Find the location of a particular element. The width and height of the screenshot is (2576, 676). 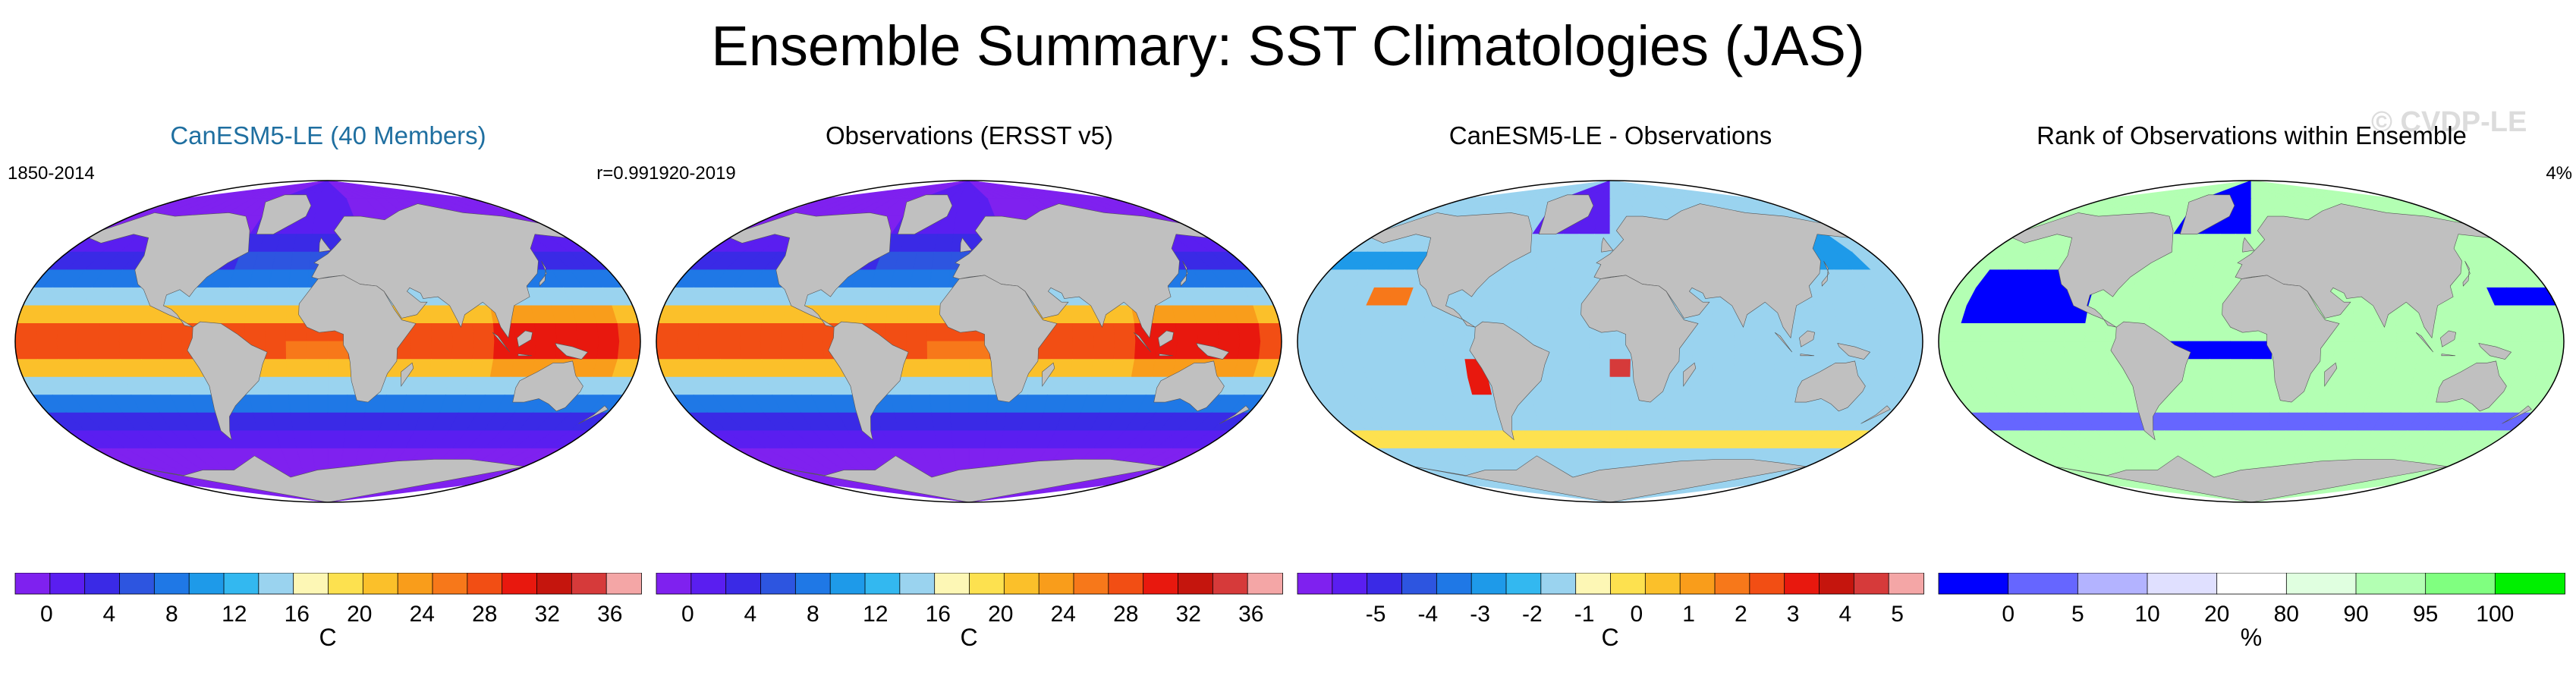

difference-map is located at coordinates (1610, 341).